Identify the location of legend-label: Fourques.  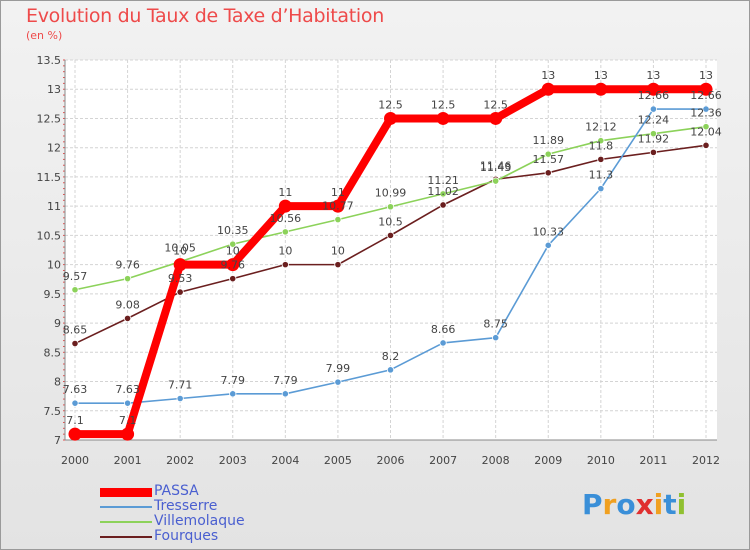
(186, 536).